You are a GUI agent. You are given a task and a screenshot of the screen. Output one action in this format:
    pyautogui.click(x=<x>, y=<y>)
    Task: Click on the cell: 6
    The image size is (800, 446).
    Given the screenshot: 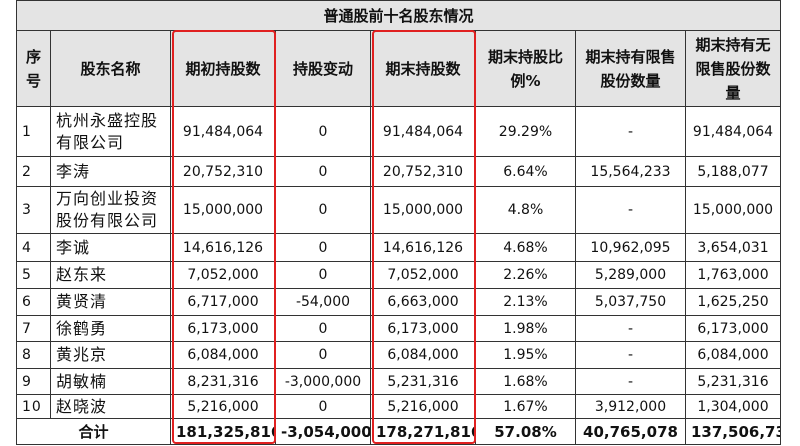 What is the action you would take?
    pyautogui.click(x=33, y=302)
    